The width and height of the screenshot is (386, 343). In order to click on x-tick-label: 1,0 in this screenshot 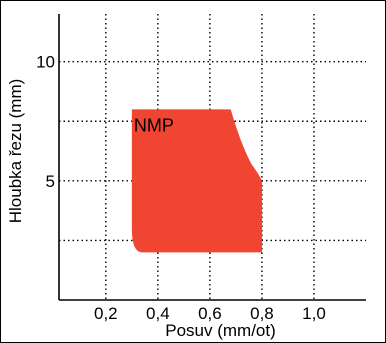, I will do `click(314, 313)`.